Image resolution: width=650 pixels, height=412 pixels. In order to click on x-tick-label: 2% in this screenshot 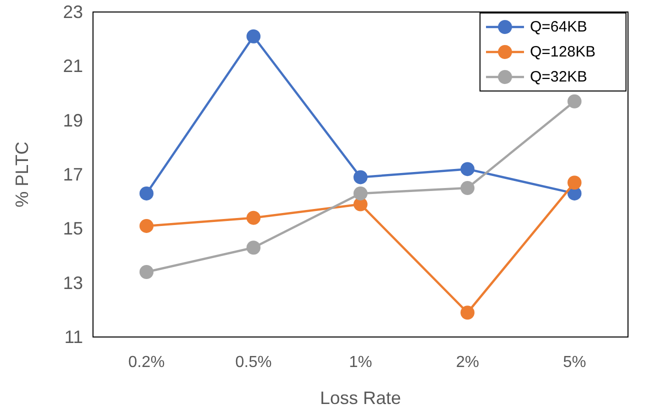, I will do `click(468, 362)`.